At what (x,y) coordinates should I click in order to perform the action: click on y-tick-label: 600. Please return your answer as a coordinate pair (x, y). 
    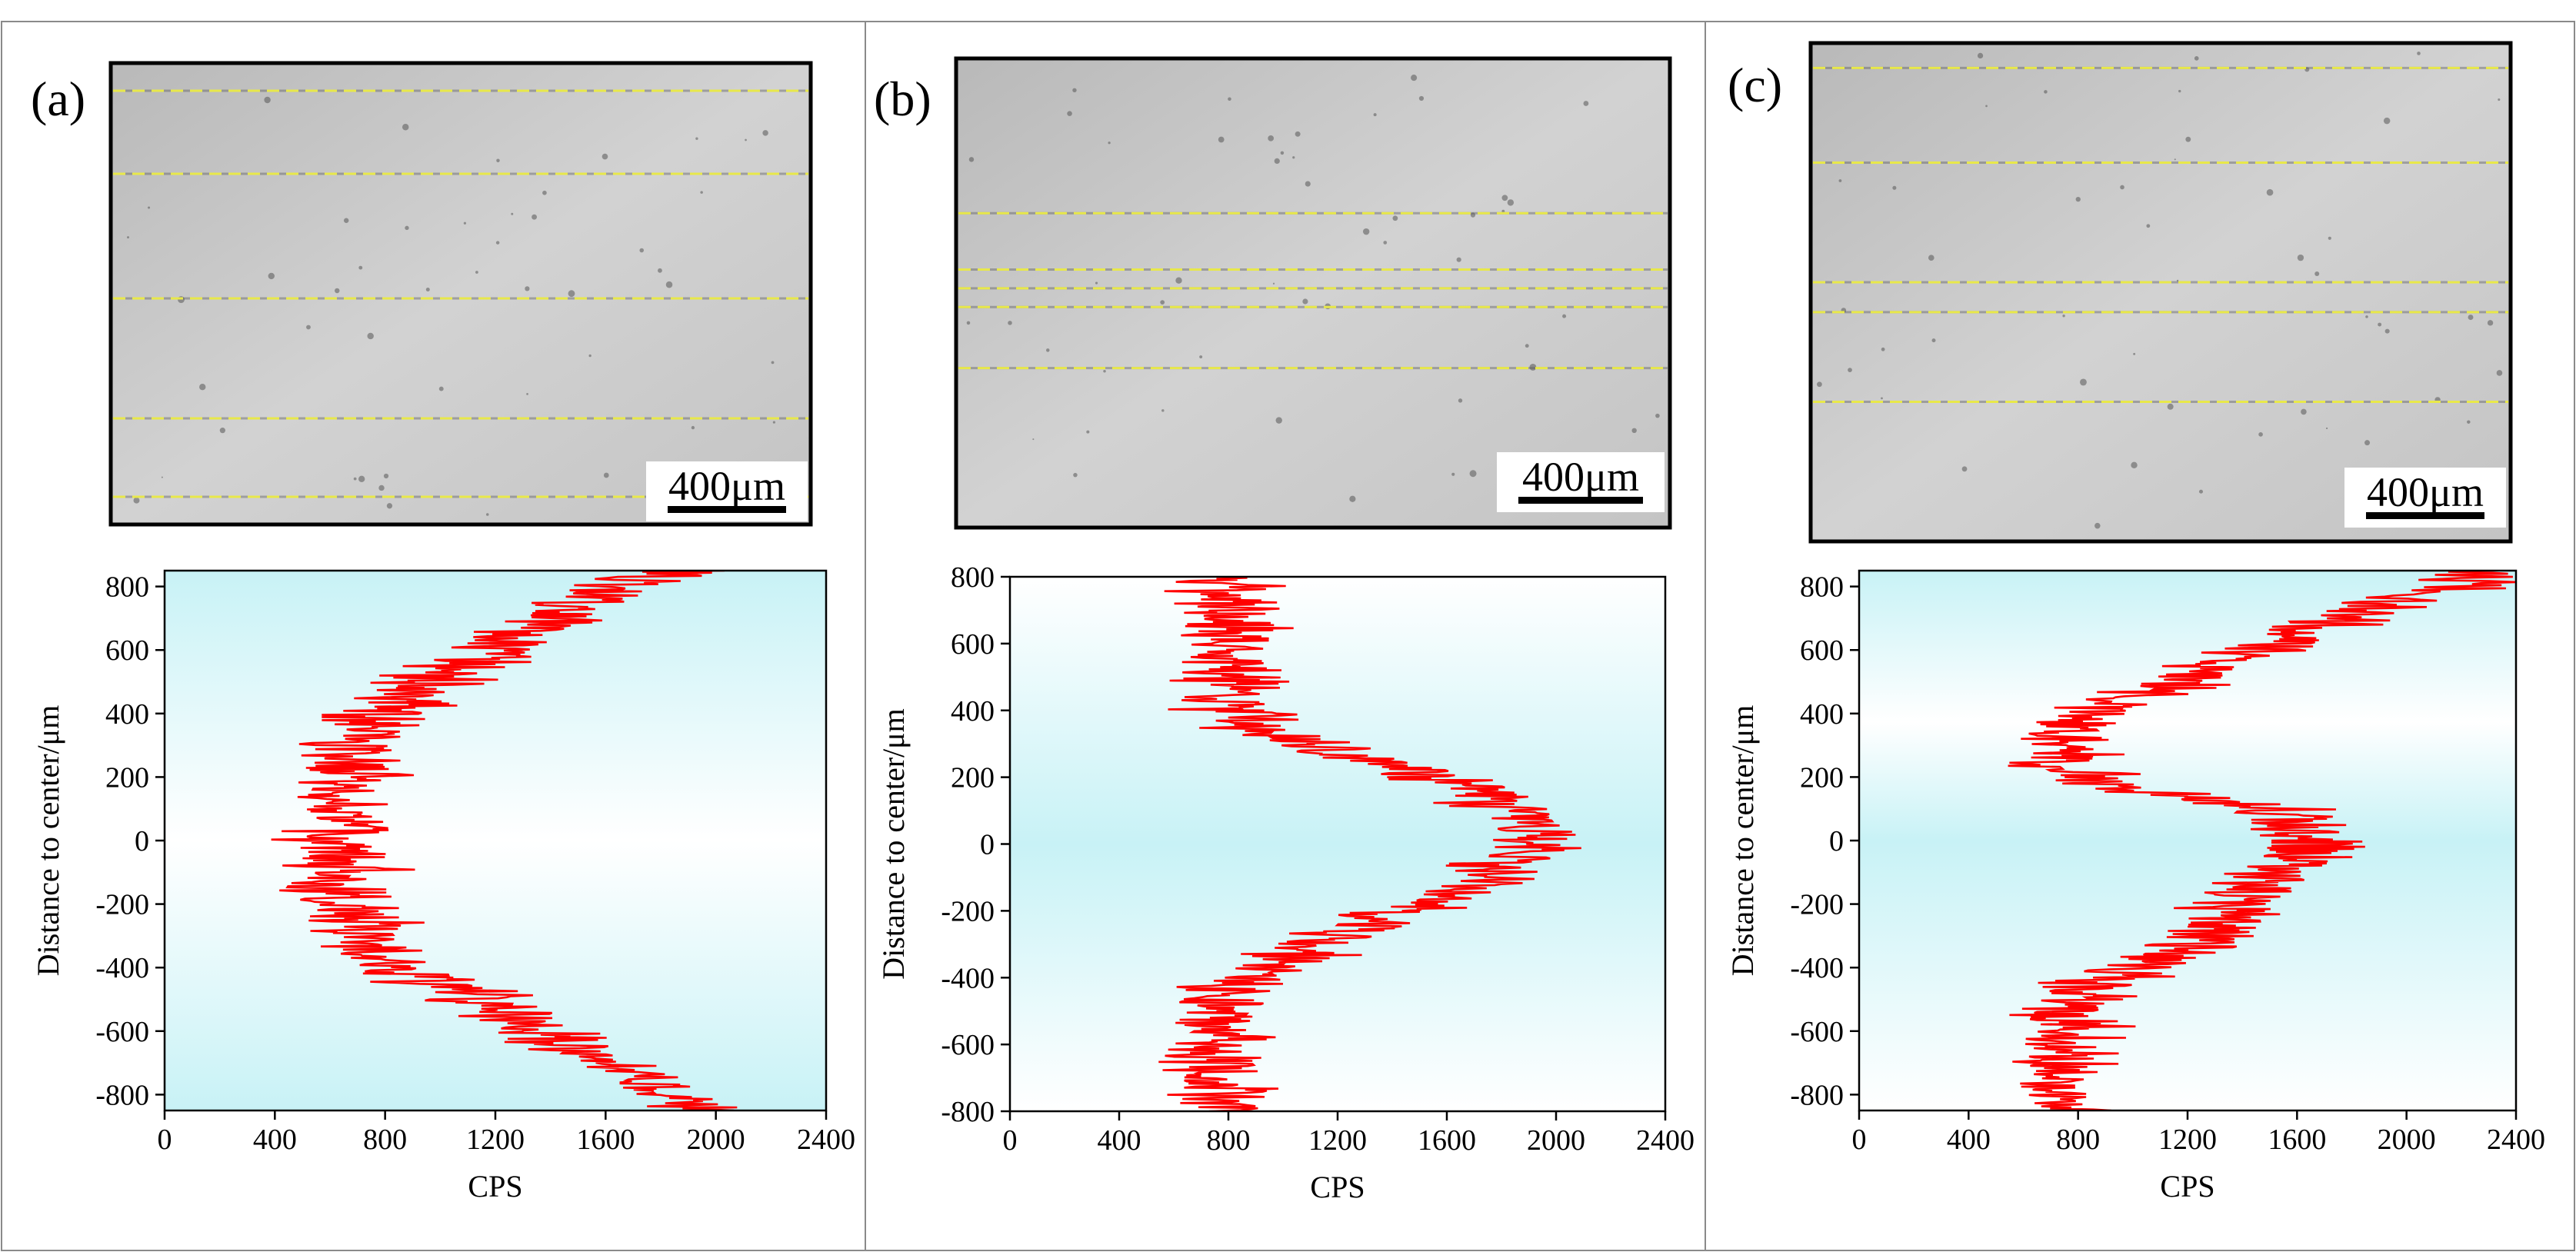
    Looking at the image, I should click on (127, 650).